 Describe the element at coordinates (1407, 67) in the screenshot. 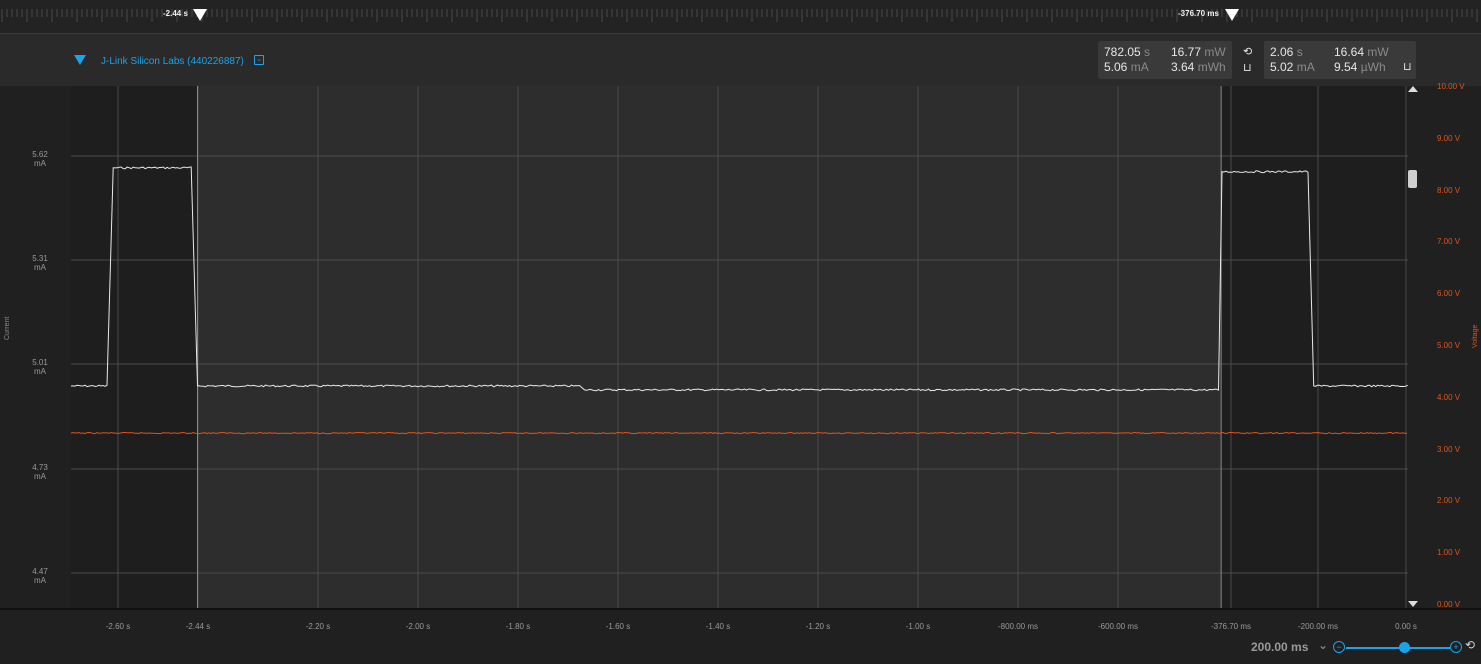

I see `export-selection-icon: ⊔` at that location.